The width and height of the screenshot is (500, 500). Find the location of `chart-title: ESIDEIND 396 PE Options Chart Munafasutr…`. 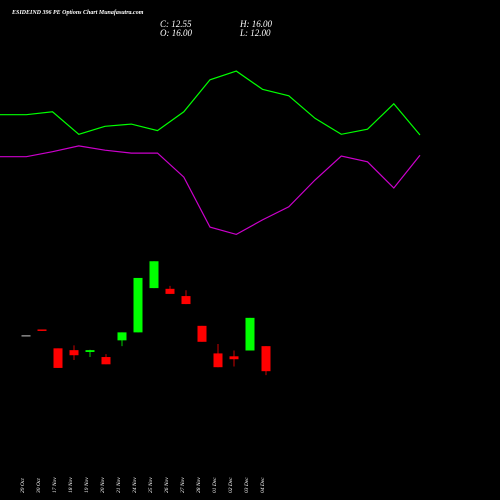

chart-title: ESIDEIND 396 PE Options Chart Munafasutr… is located at coordinates (77, 13).